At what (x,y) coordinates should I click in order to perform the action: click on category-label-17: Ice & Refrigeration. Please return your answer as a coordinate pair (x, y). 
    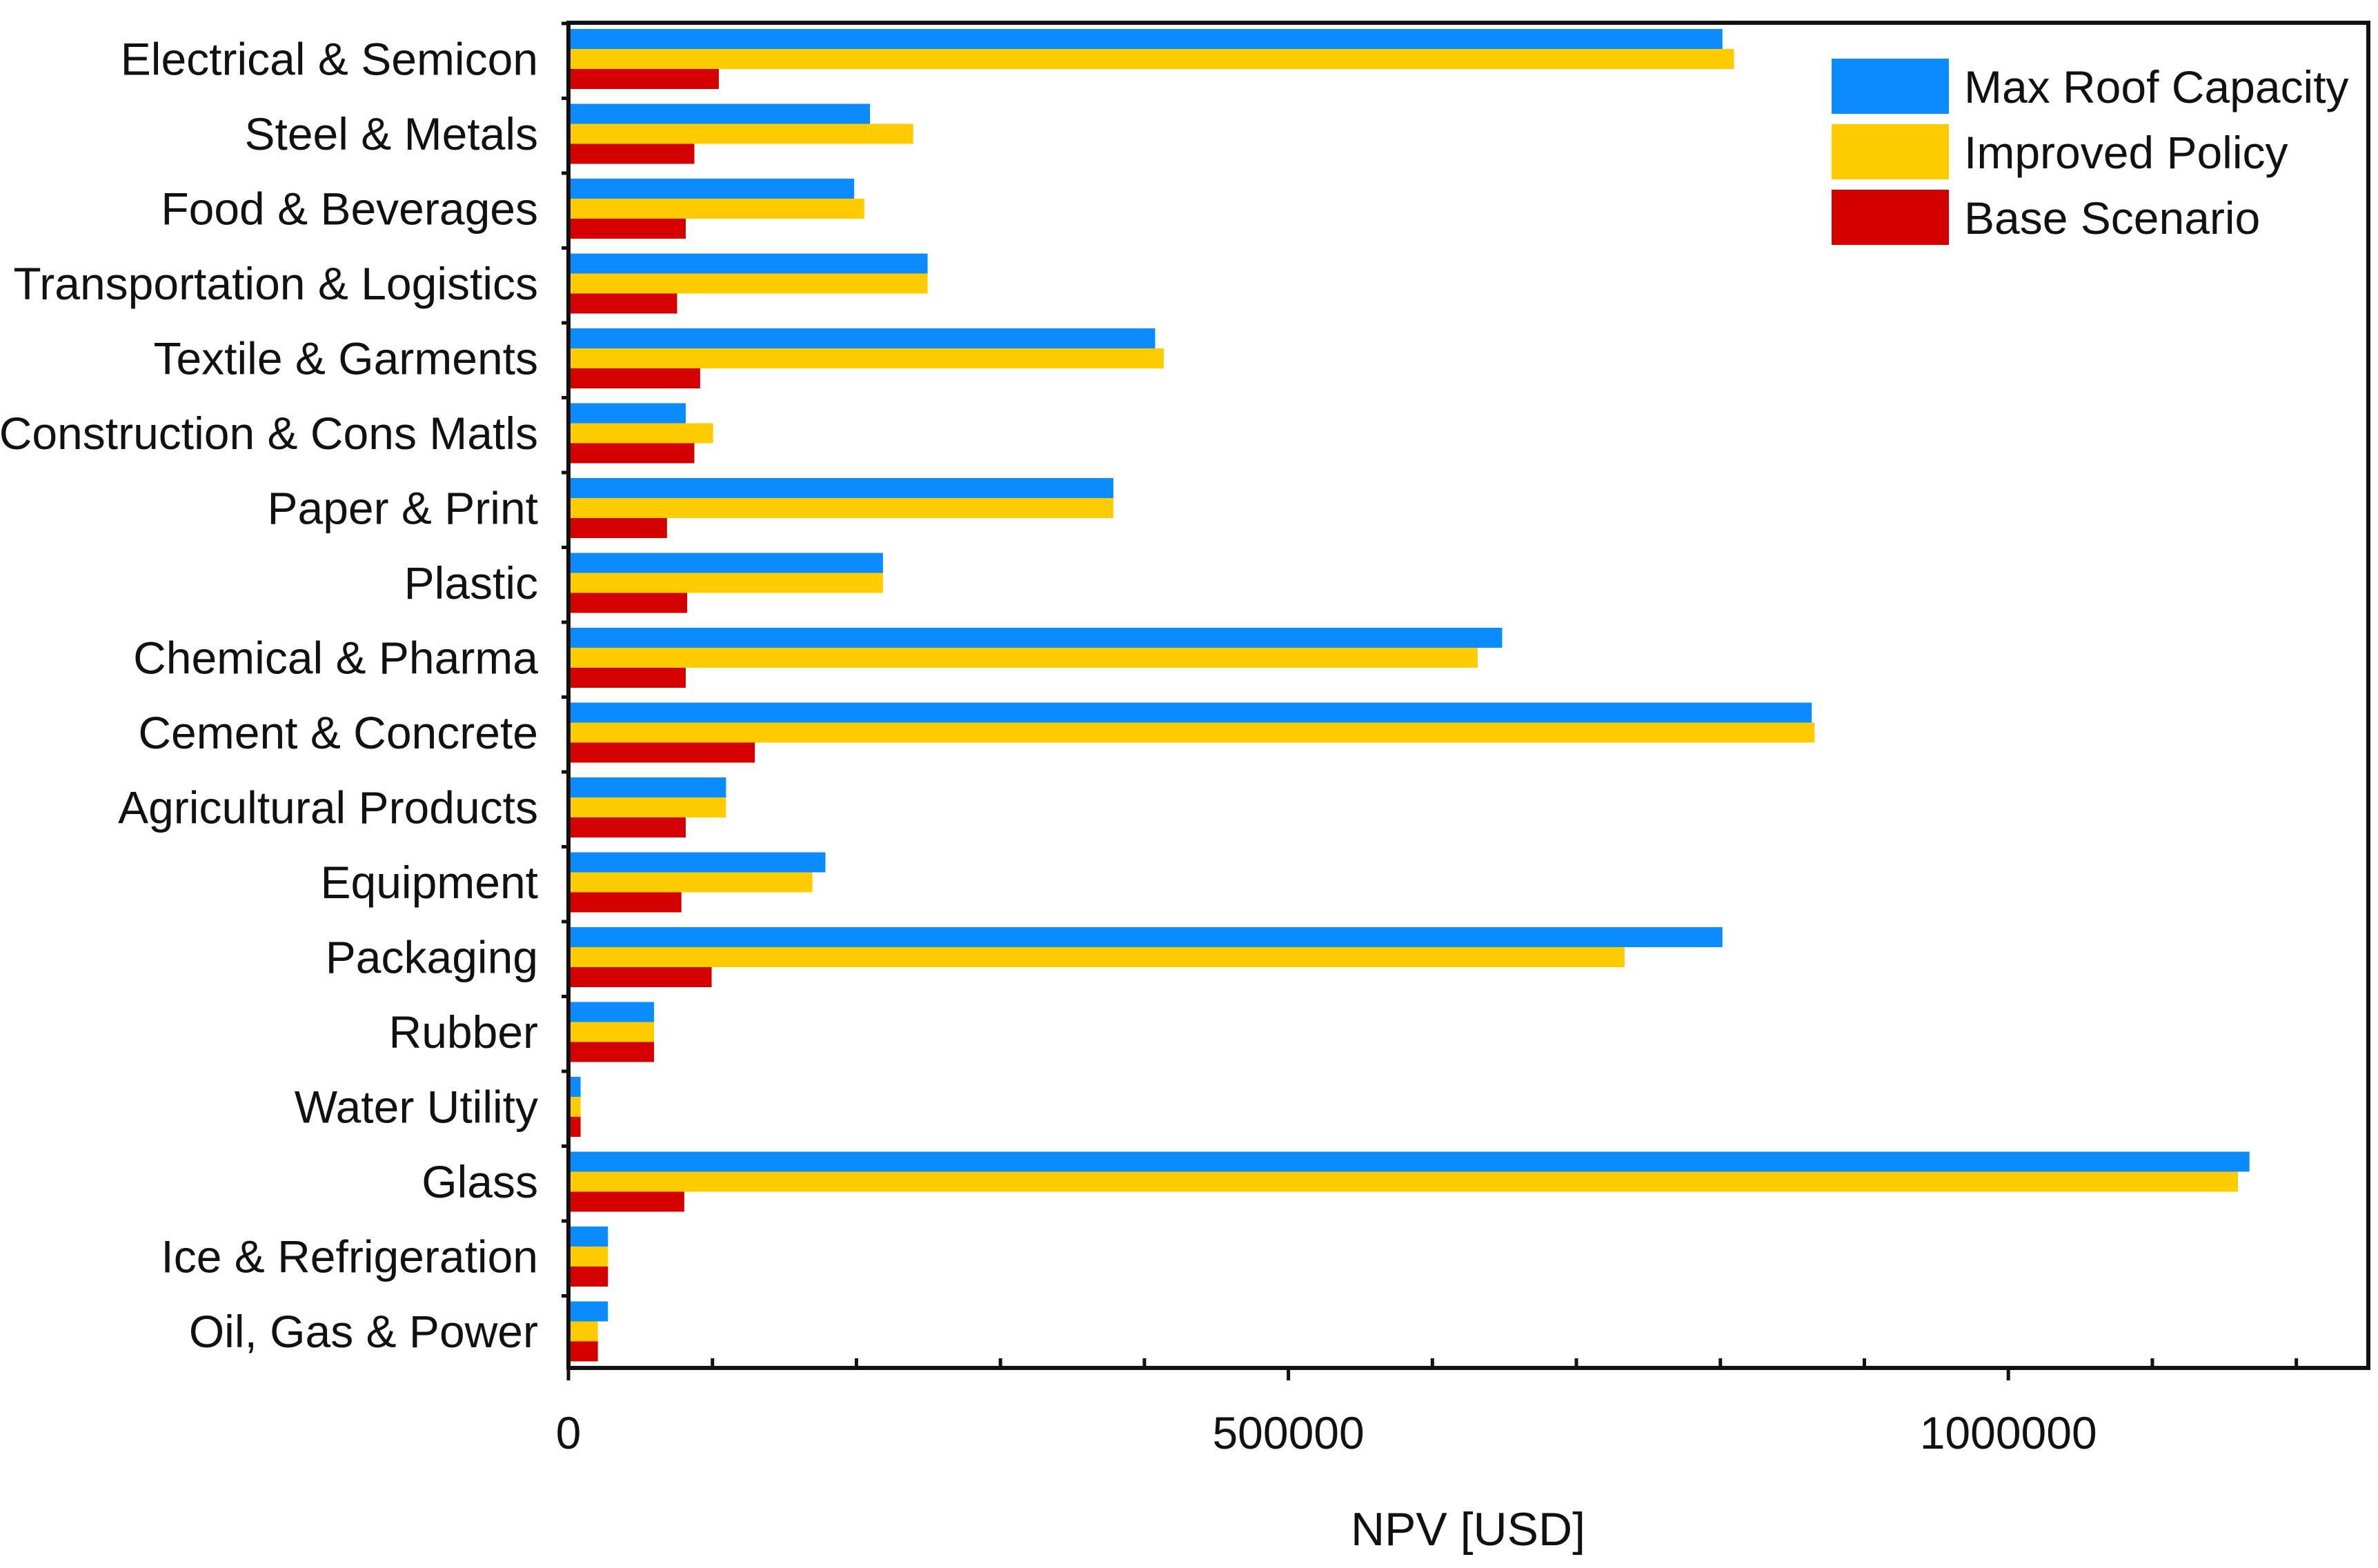
    Looking at the image, I should click on (349, 1256).